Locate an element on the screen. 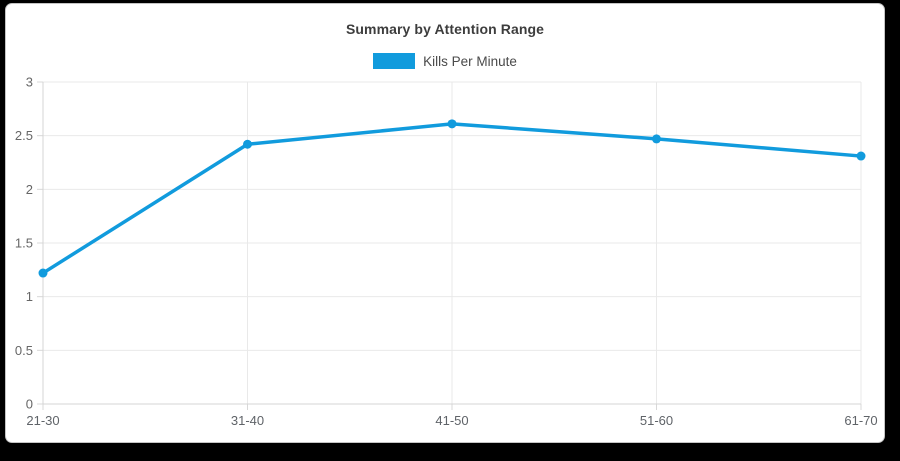 The image size is (900, 461). y-tick-label: 0 is located at coordinates (29, 404).